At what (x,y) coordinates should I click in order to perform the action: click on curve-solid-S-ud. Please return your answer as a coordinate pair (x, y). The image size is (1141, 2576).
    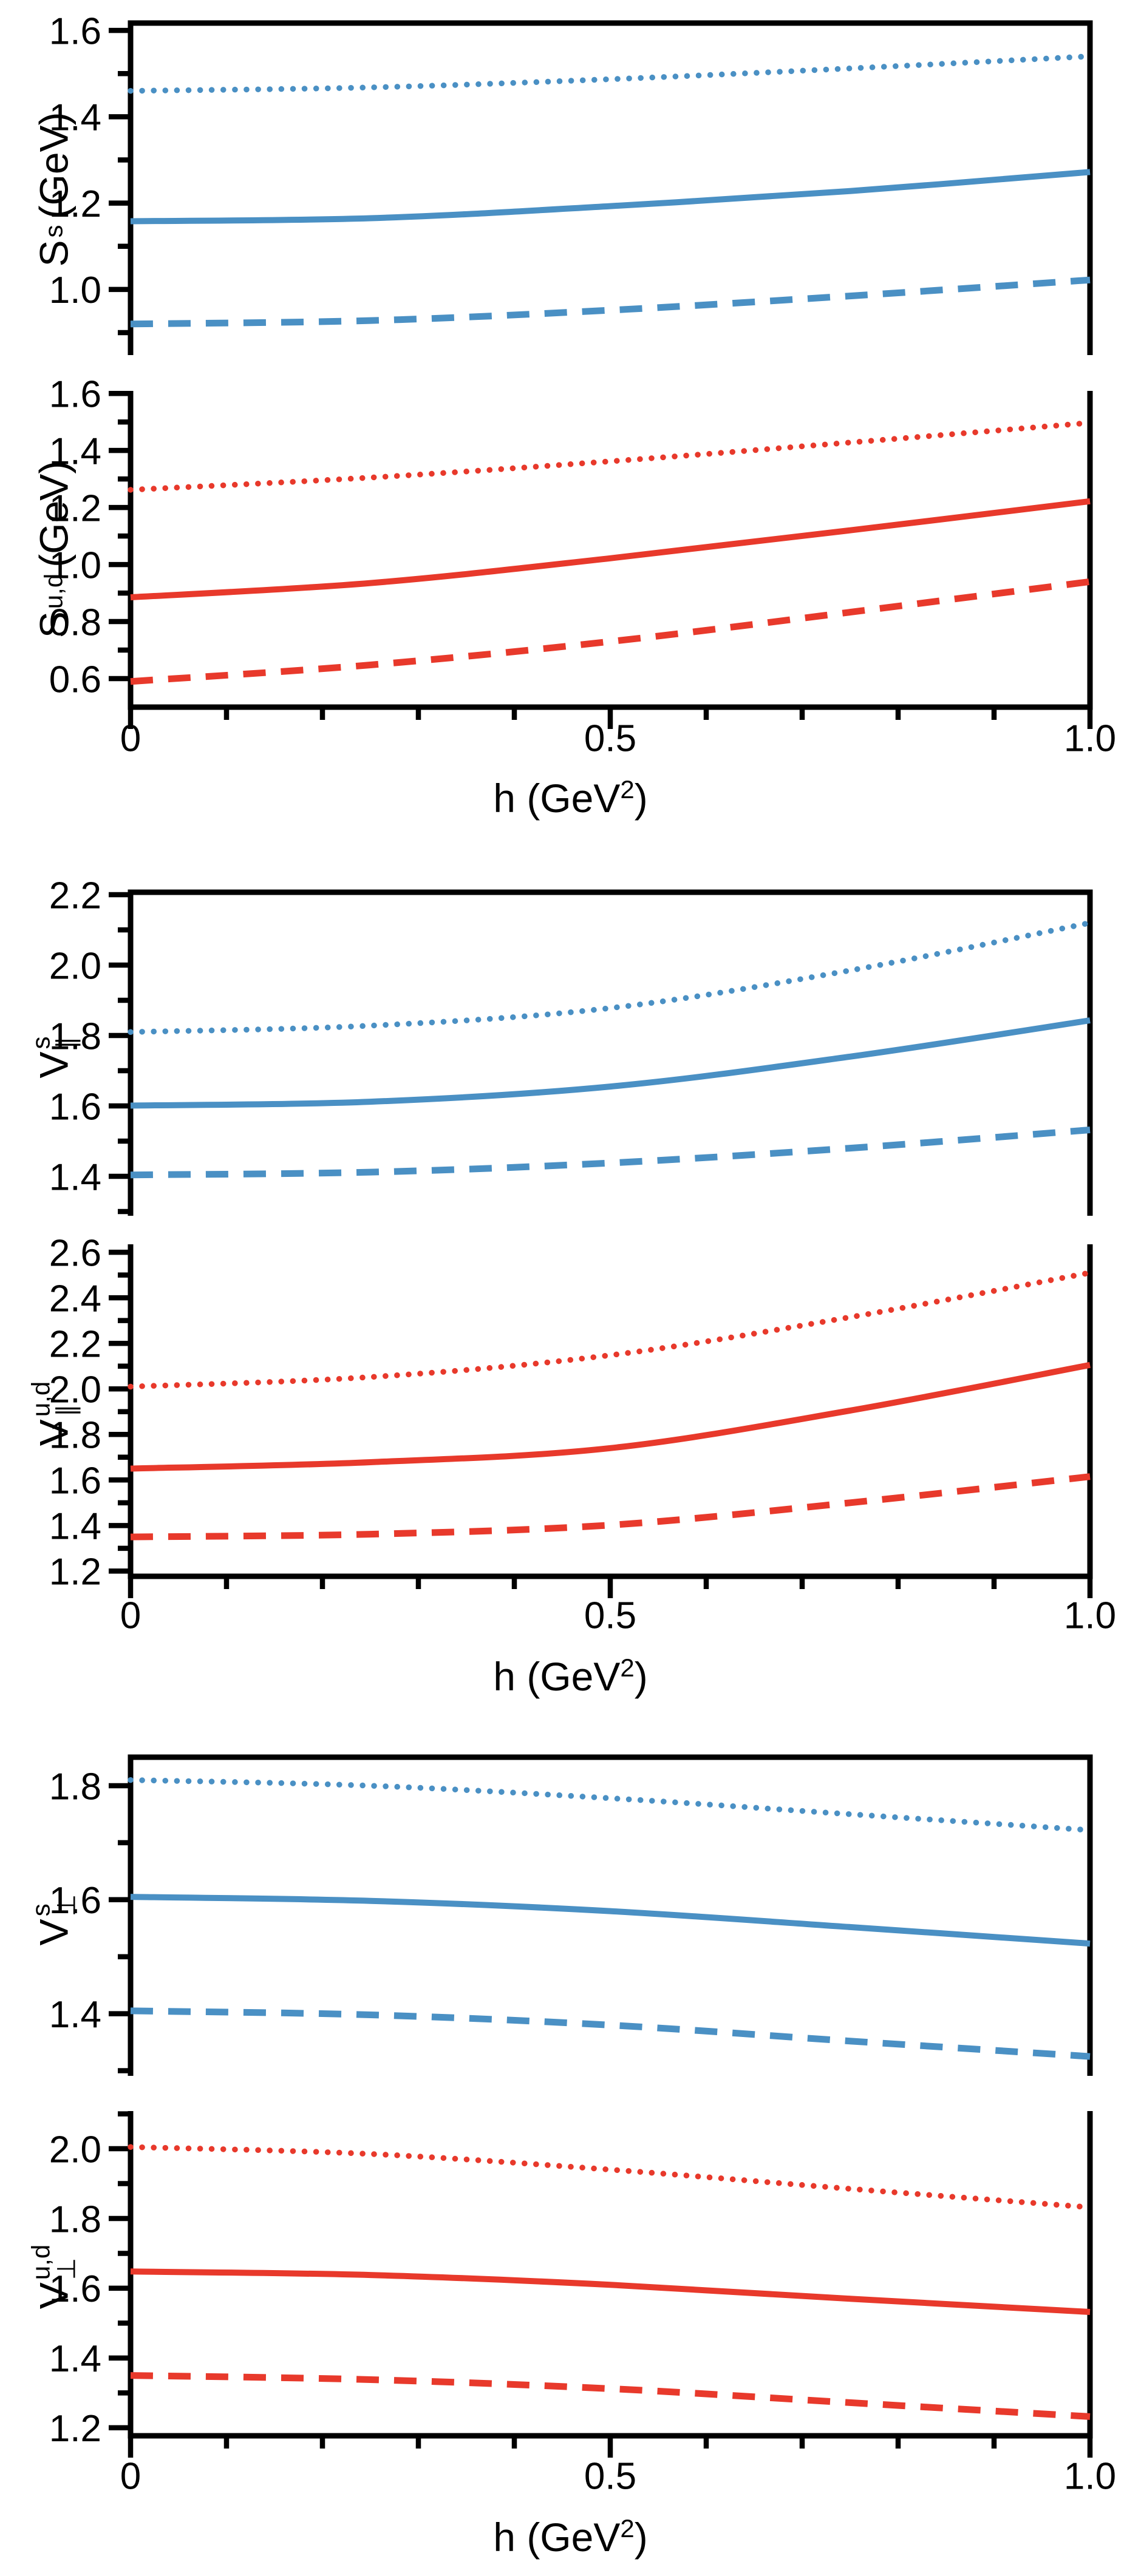
    Looking at the image, I should click on (611, 550).